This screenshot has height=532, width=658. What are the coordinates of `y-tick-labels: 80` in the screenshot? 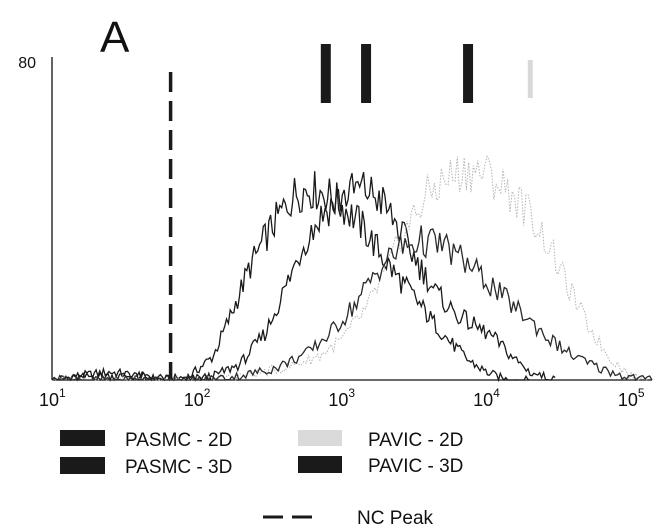 It's located at (27, 63).